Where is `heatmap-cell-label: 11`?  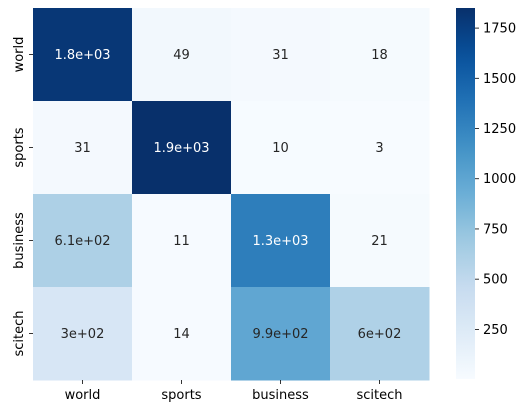
heatmap-cell-label: 11 is located at coordinates (181, 241).